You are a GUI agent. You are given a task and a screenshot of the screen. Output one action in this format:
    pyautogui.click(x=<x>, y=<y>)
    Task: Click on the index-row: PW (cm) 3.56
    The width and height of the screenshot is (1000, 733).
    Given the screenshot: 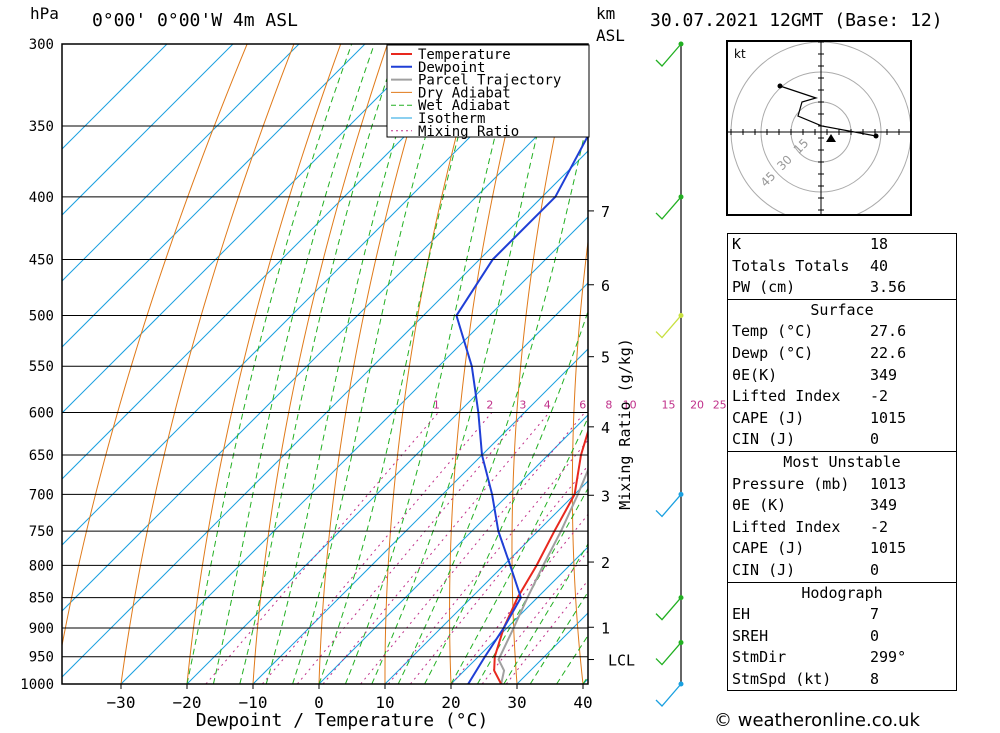 What is the action you would take?
    pyautogui.click(x=842, y=288)
    